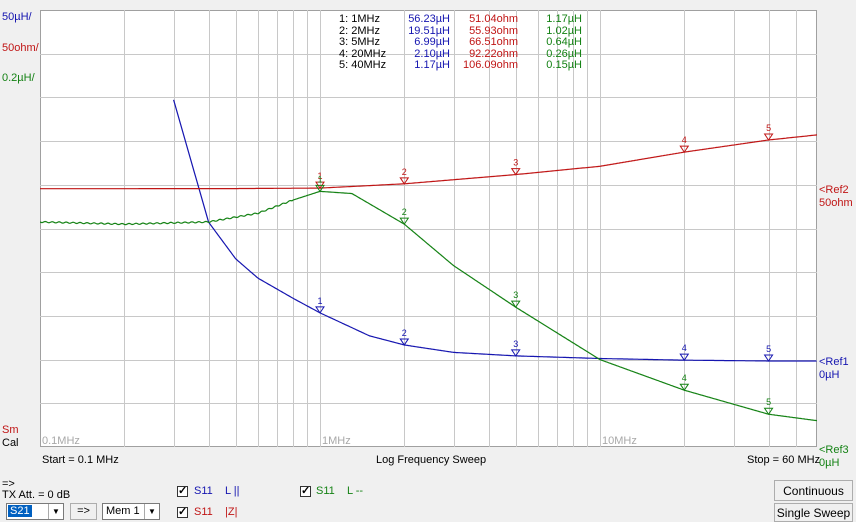  Describe the element at coordinates (684, 140) in the screenshot. I see `marker-label-red: 4` at that location.